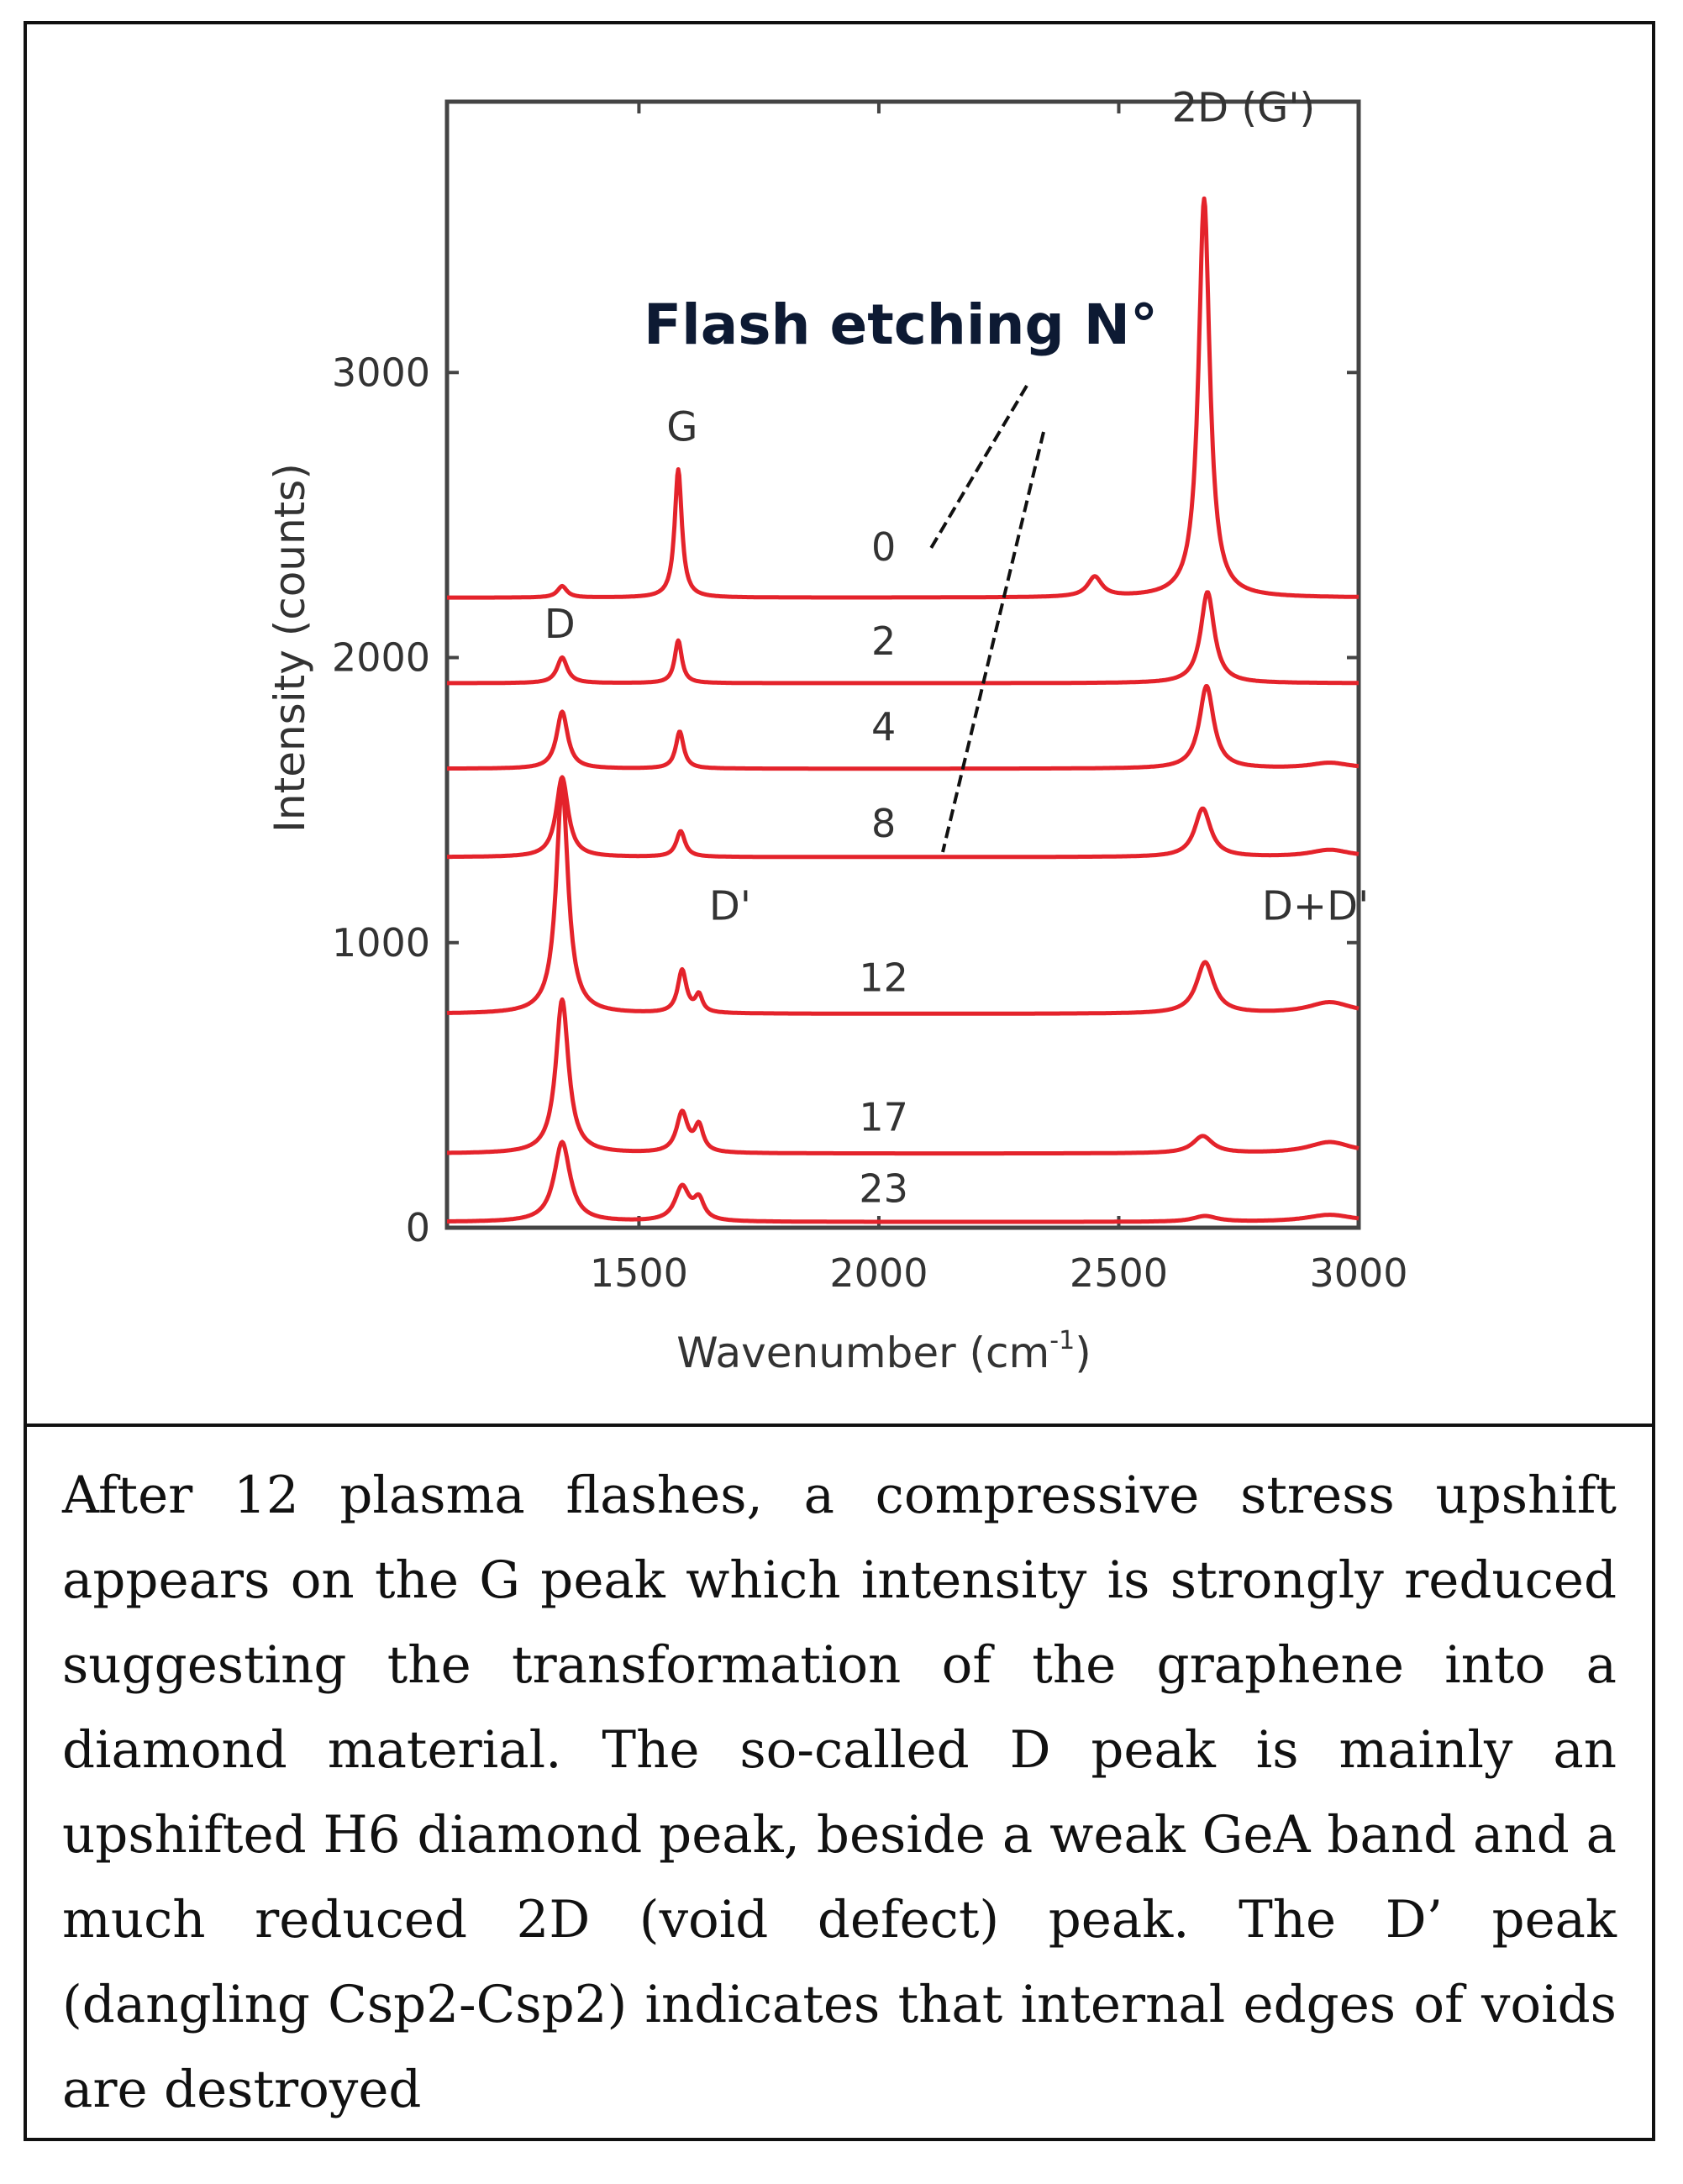  I want to click on x-tick-label: 2000, so click(878, 1273).